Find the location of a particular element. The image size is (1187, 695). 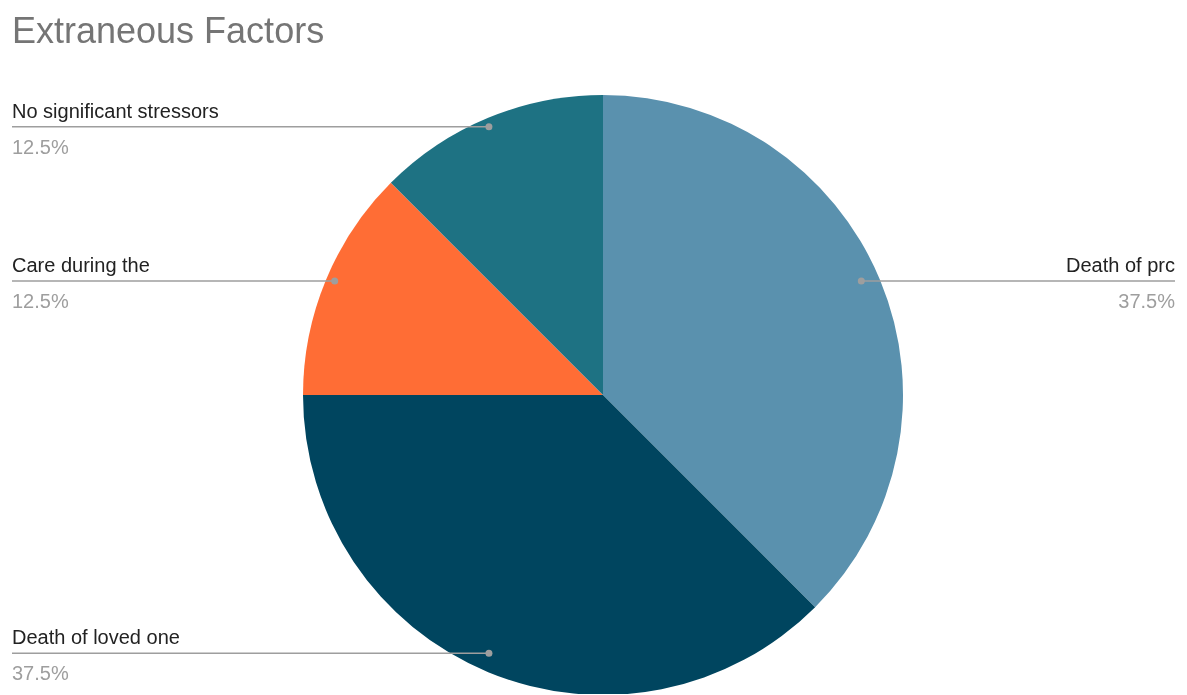

chart-title: Extraneous Factors is located at coordinates (168, 31).